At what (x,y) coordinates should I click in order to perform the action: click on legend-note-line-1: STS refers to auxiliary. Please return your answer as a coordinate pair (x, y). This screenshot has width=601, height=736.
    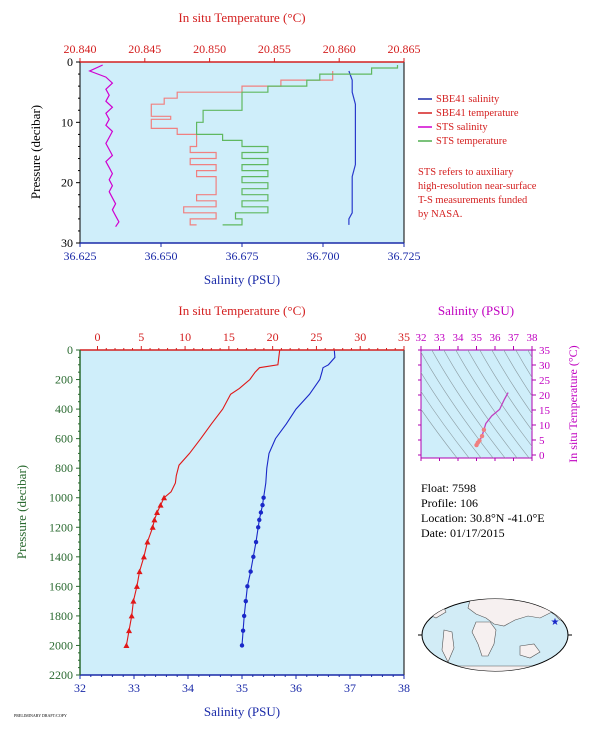
    Looking at the image, I should click on (466, 172).